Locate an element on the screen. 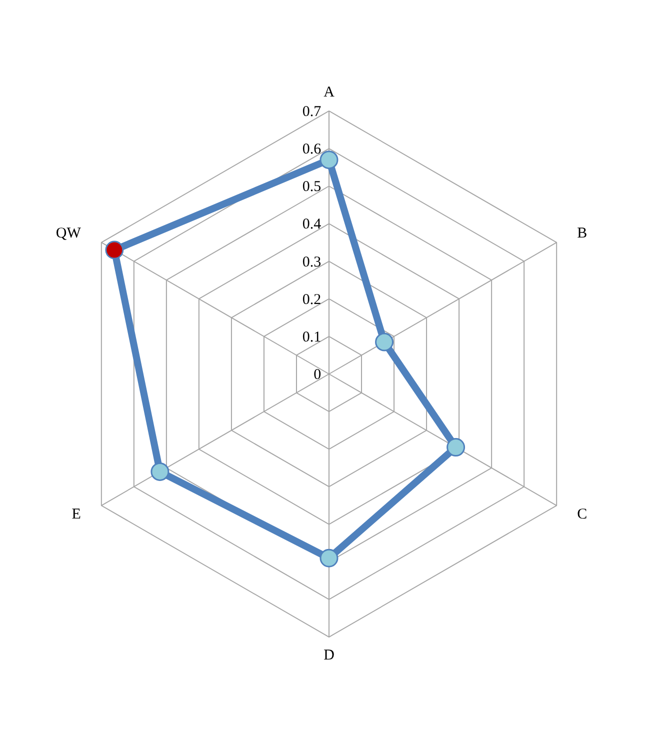 The width and height of the screenshot is (657, 747). y-tick-label: 0.2 is located at coordinates (312, 300).